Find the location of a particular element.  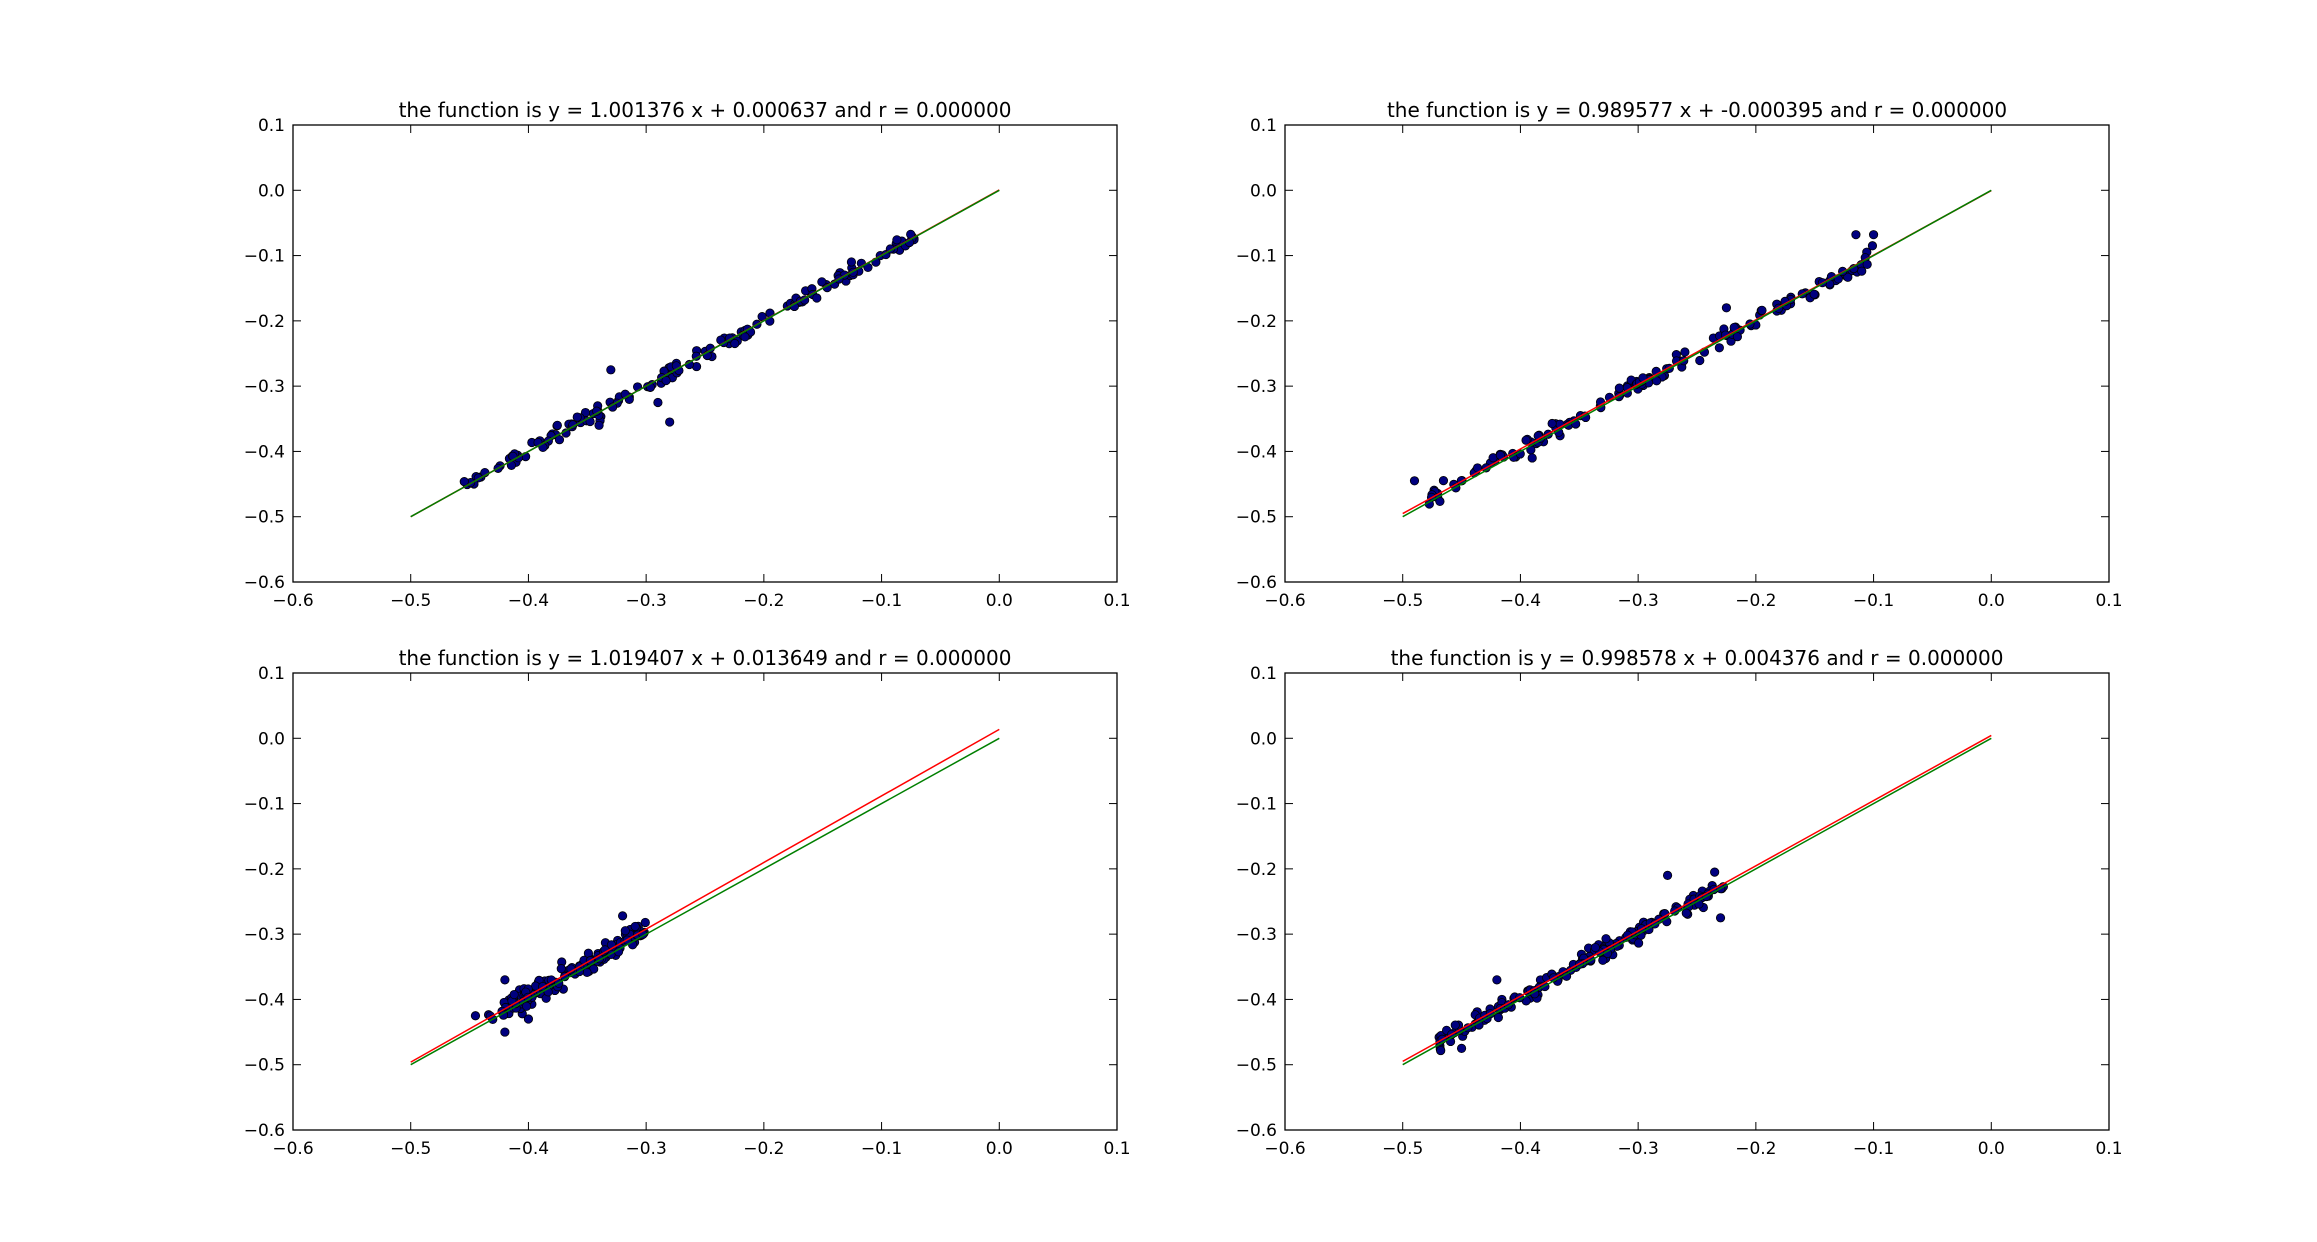

fit-line is located at coordinates (705, 895).